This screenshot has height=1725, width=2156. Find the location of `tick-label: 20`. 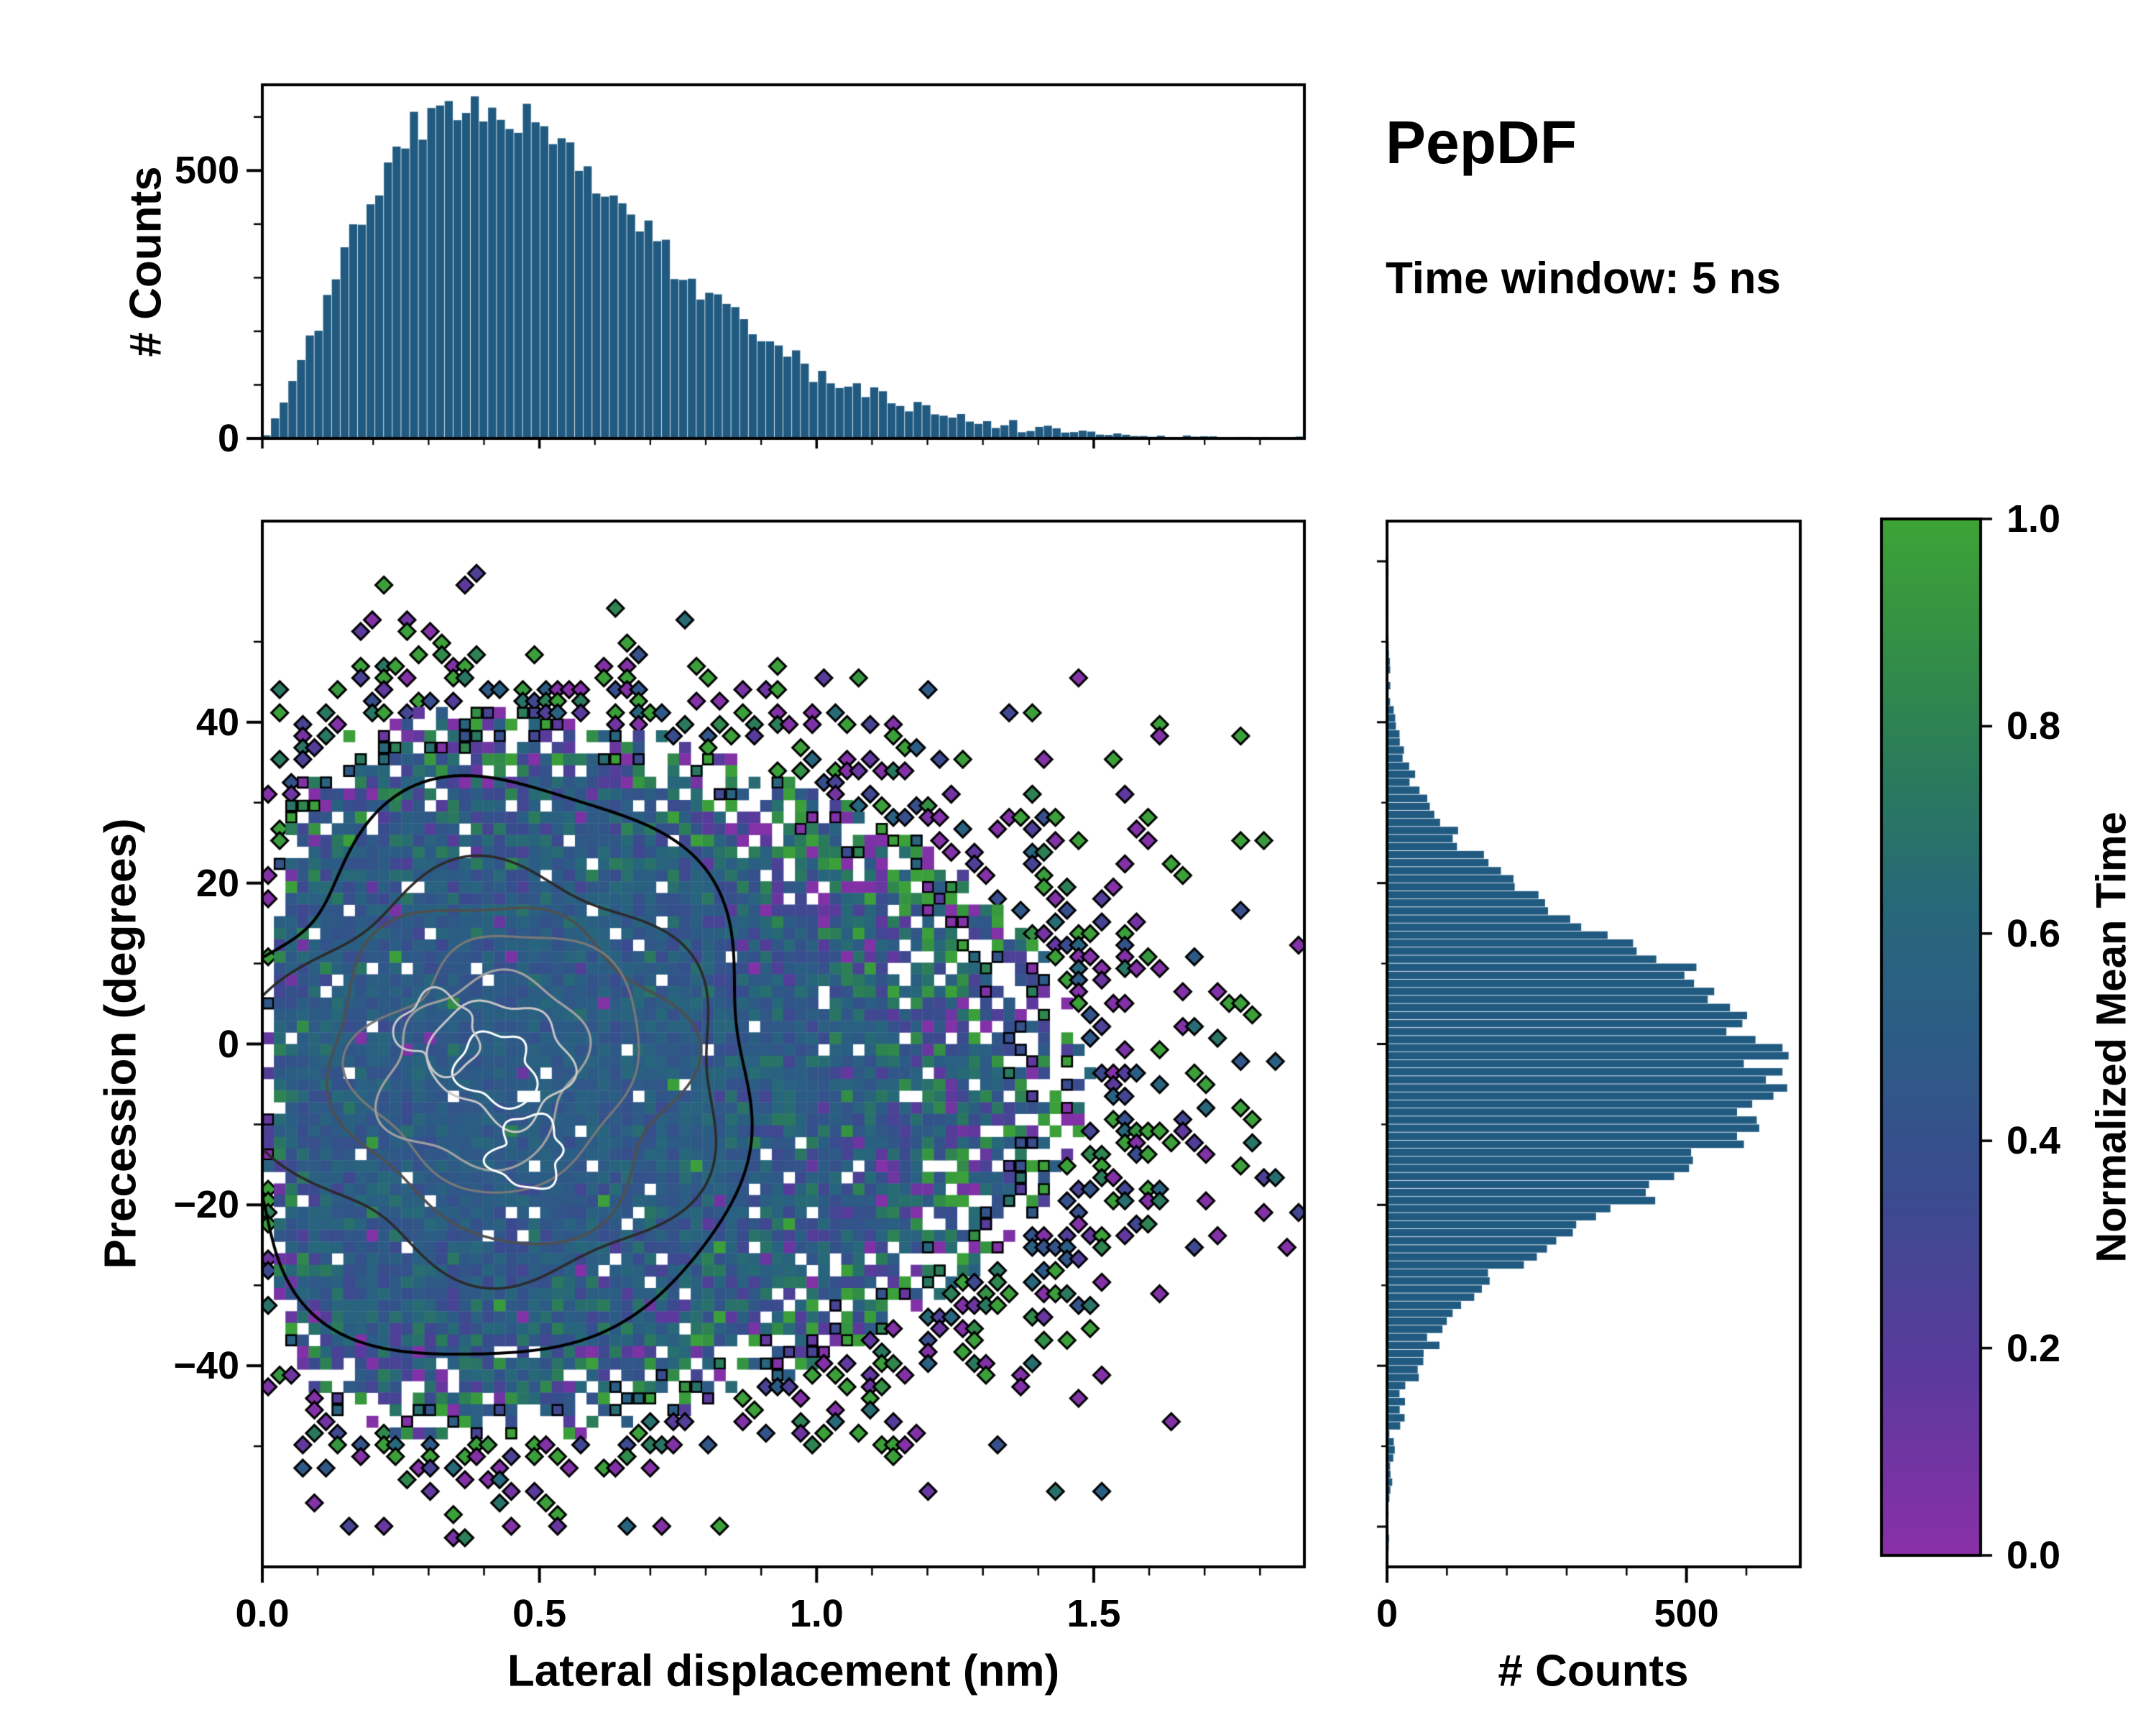

tick-label: 20 is located at coordinates (217, 883).